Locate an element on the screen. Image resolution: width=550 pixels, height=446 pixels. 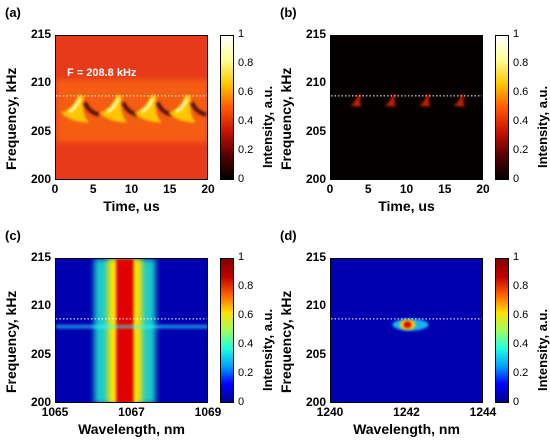
x-tick-label: 1240 is located at coordinates (330, 412).